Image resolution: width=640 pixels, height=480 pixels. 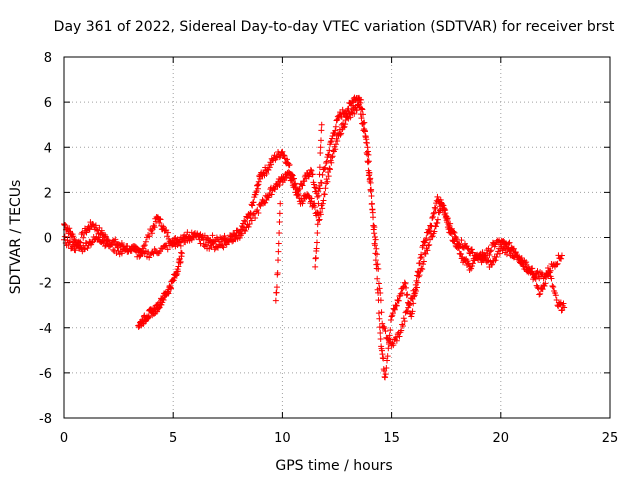 I want to click on y-tick-label: -2, so click(x=45, y=284).